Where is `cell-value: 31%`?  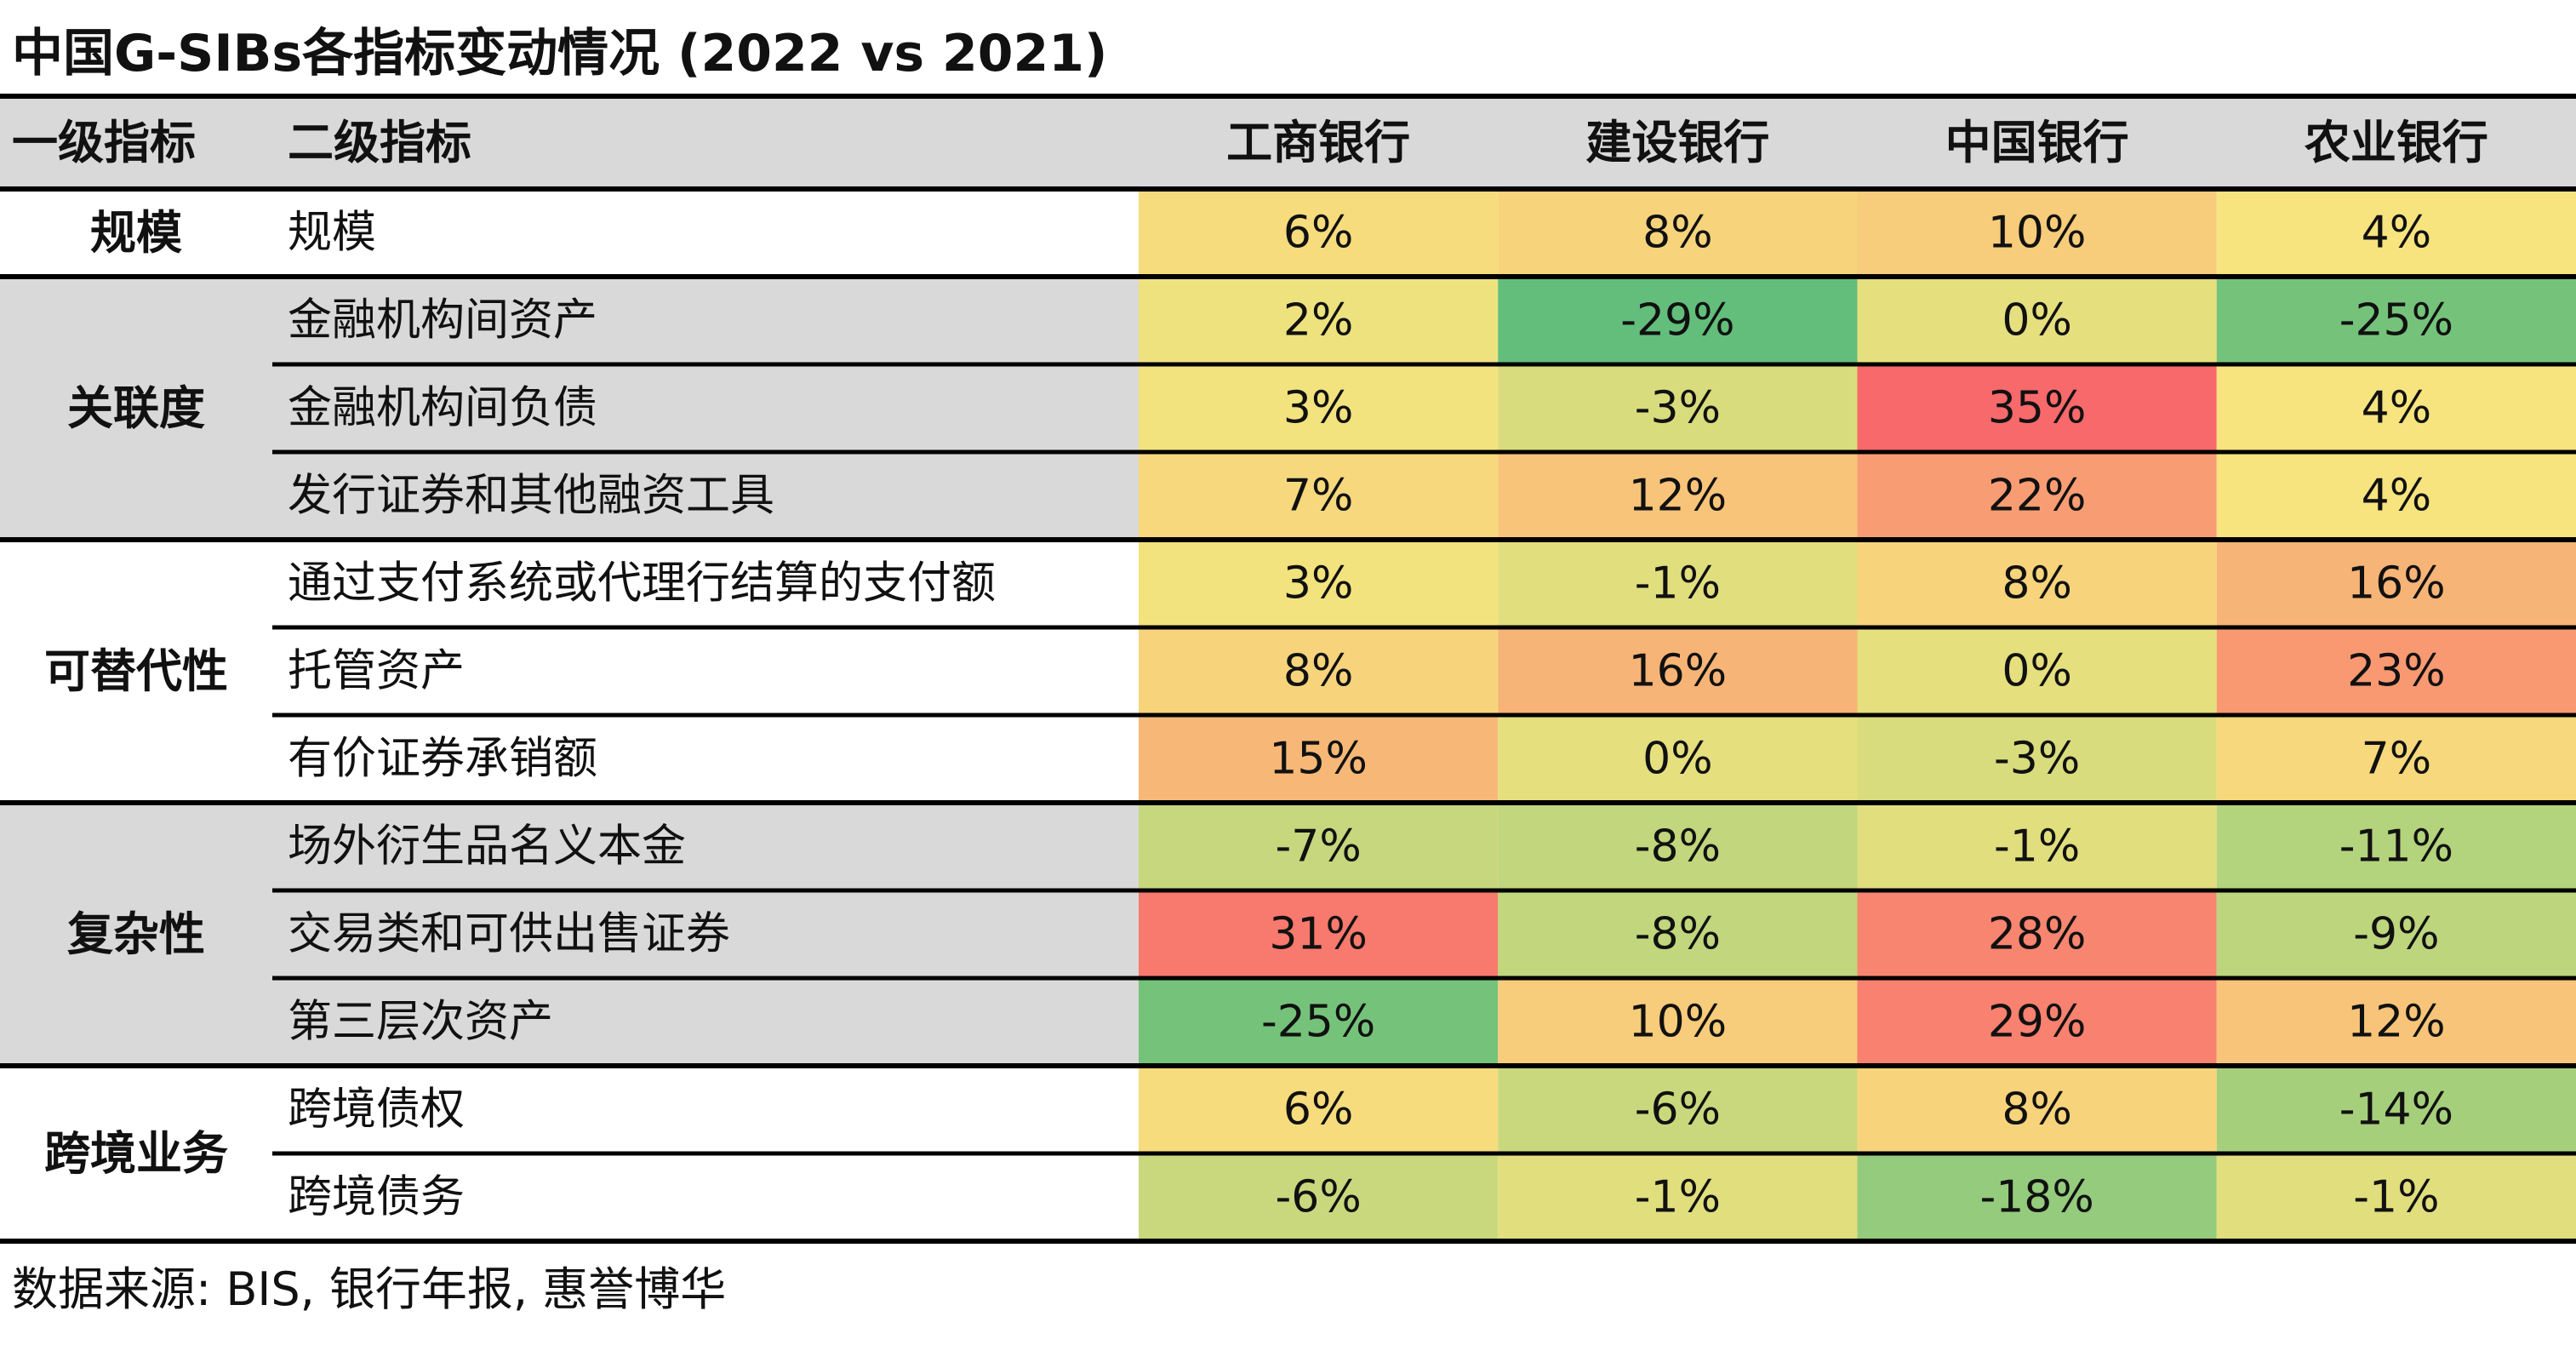
cell-value: 31% is located at coordinates (1318, 934).